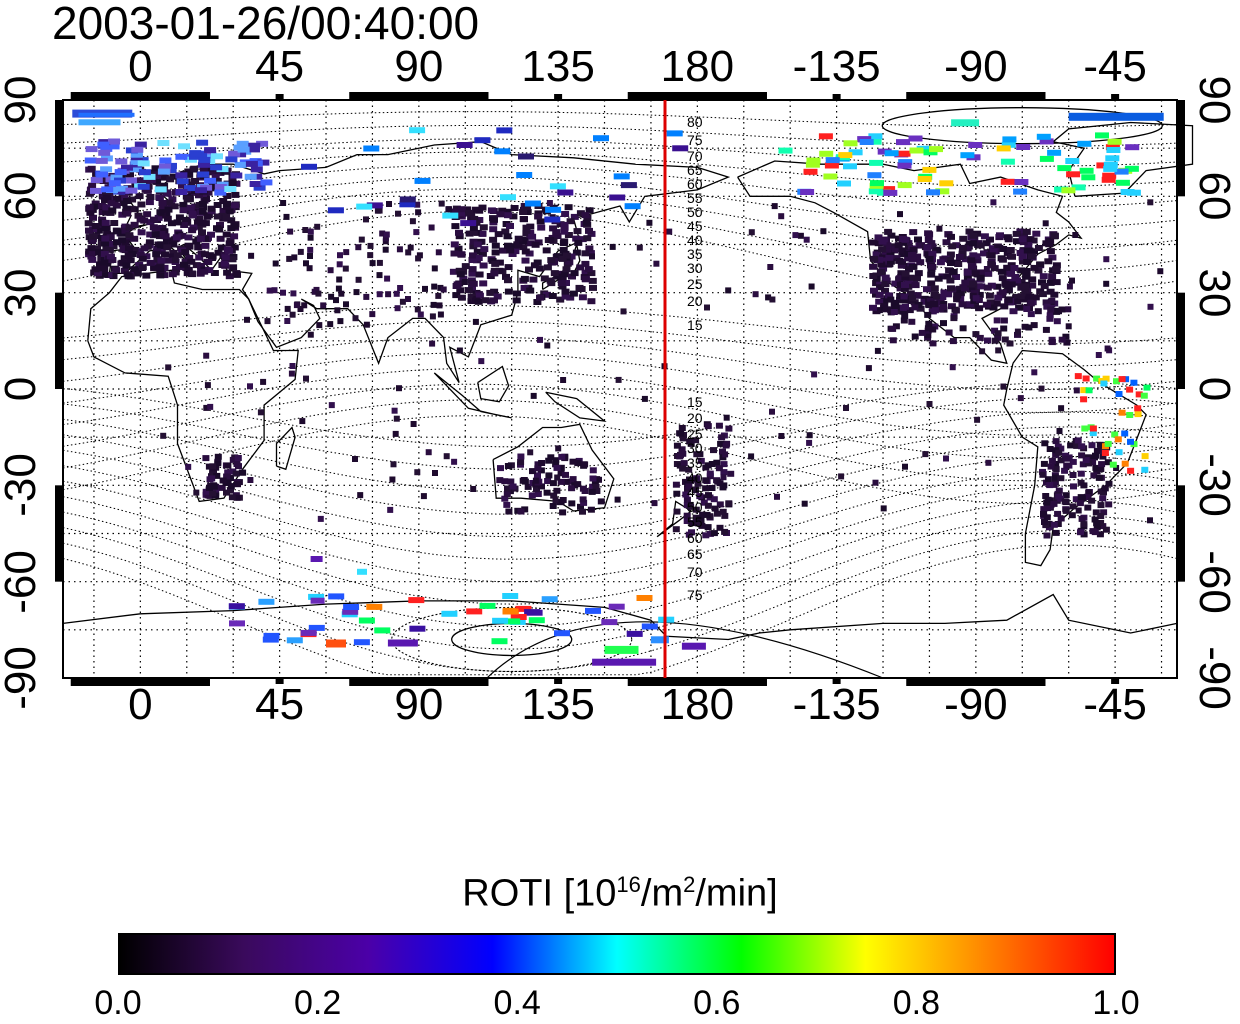  What do you see at coordinates (674, 519) in the screenshot?
I see `coastline` at bounding box center [674, 519].